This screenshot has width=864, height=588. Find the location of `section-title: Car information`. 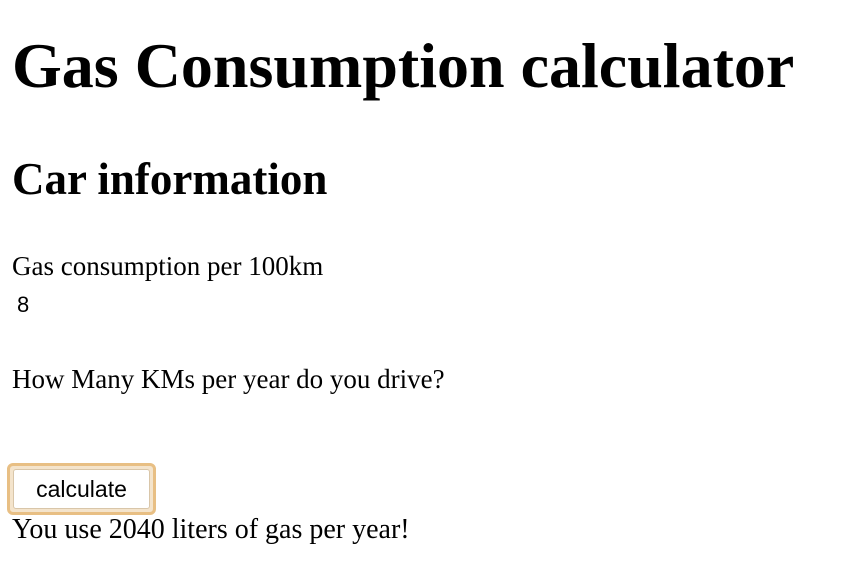

section-title: Car information is located at coordinates (170, 179).